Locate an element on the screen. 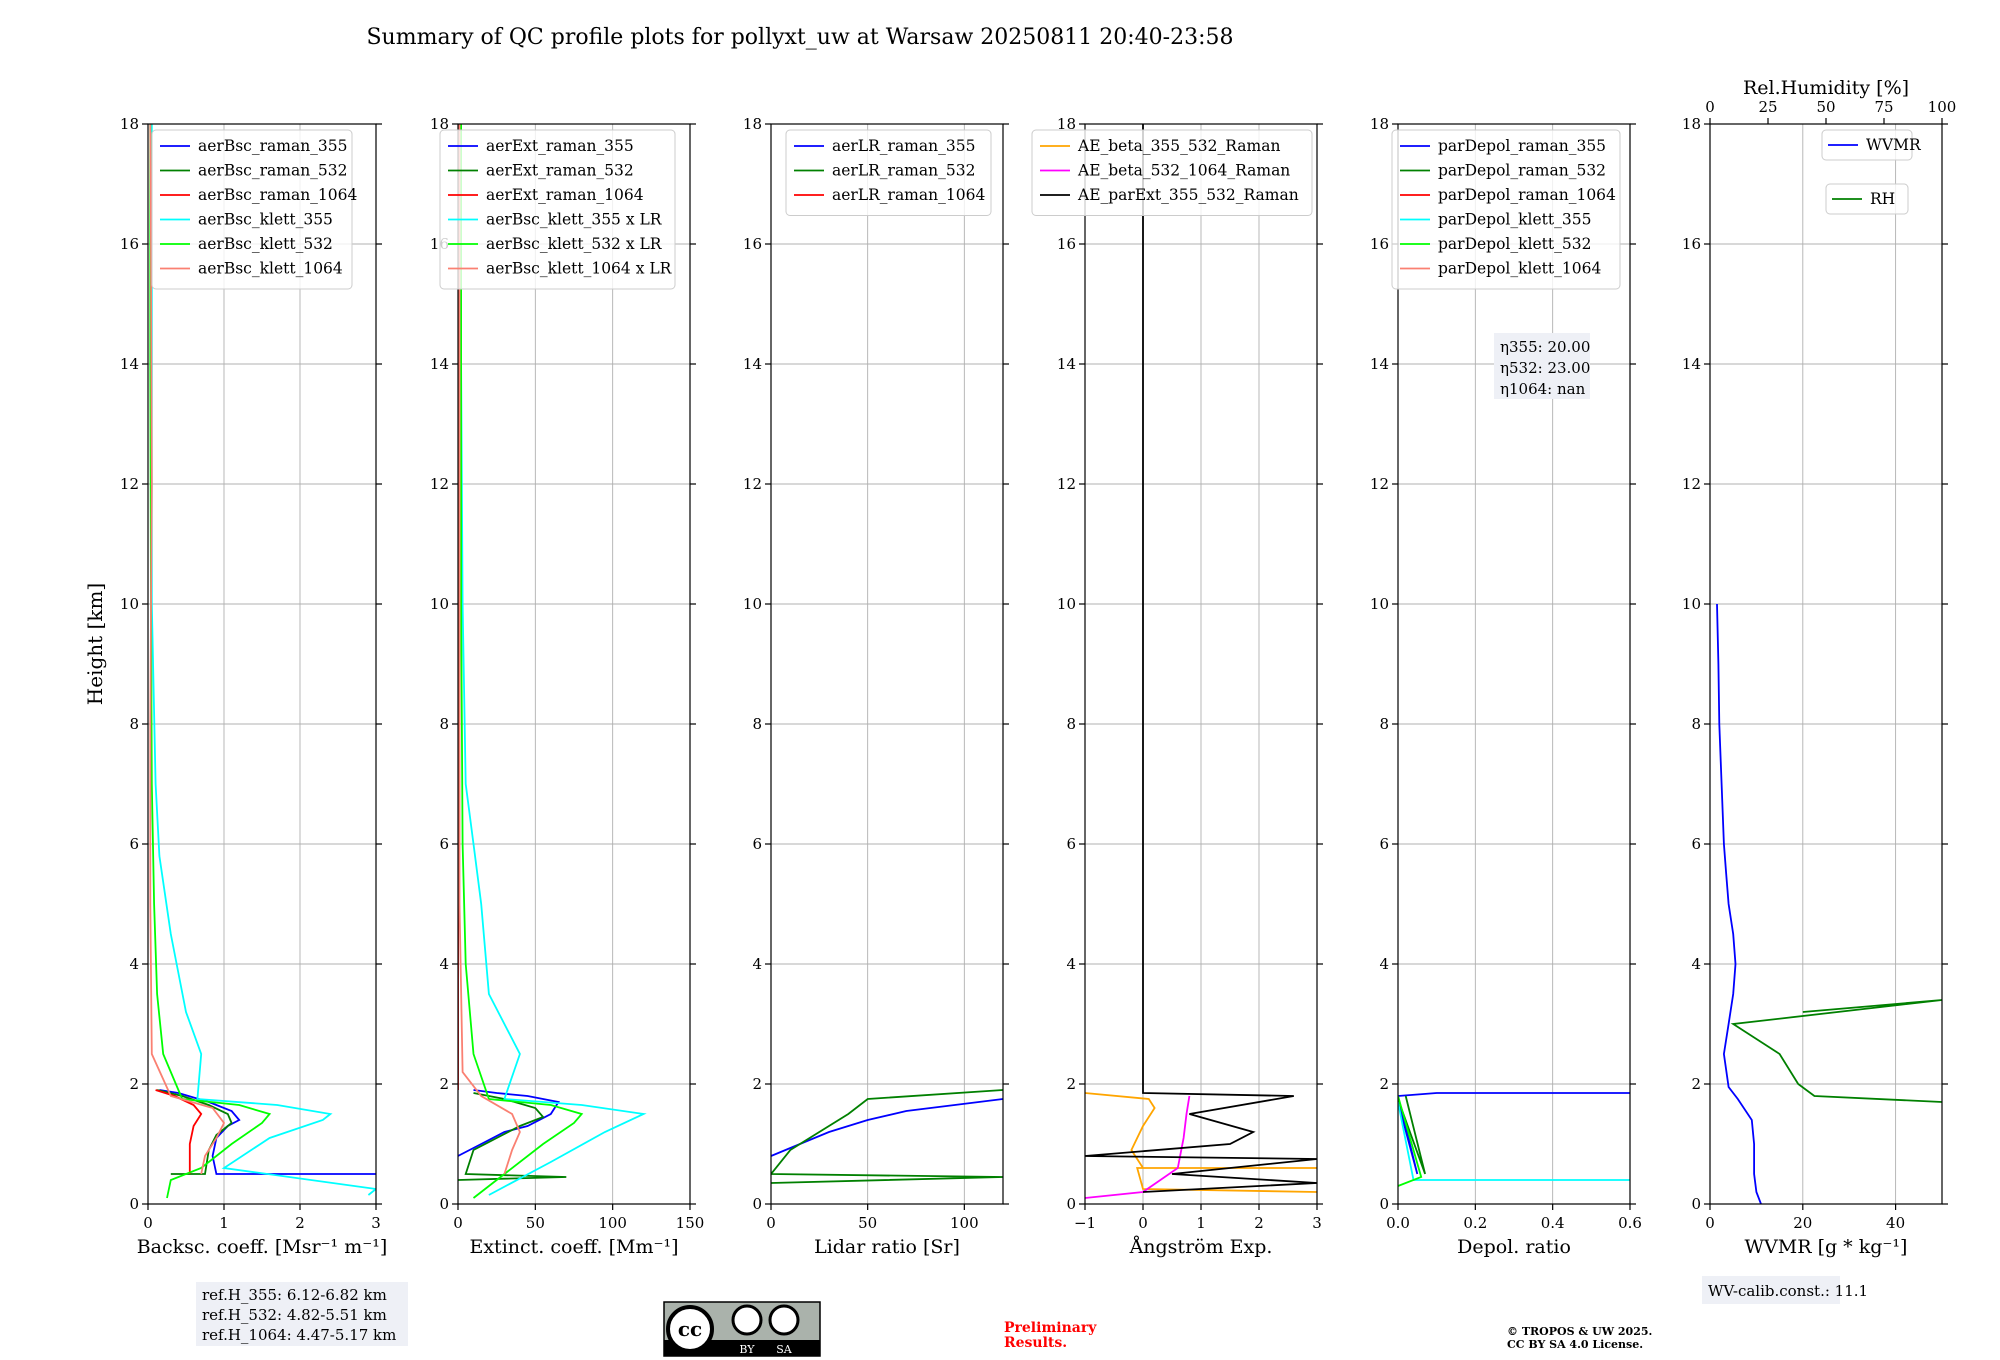  annotation-line: WV-calib.const.: 11.1 is located at coordinates (1788, 1291).